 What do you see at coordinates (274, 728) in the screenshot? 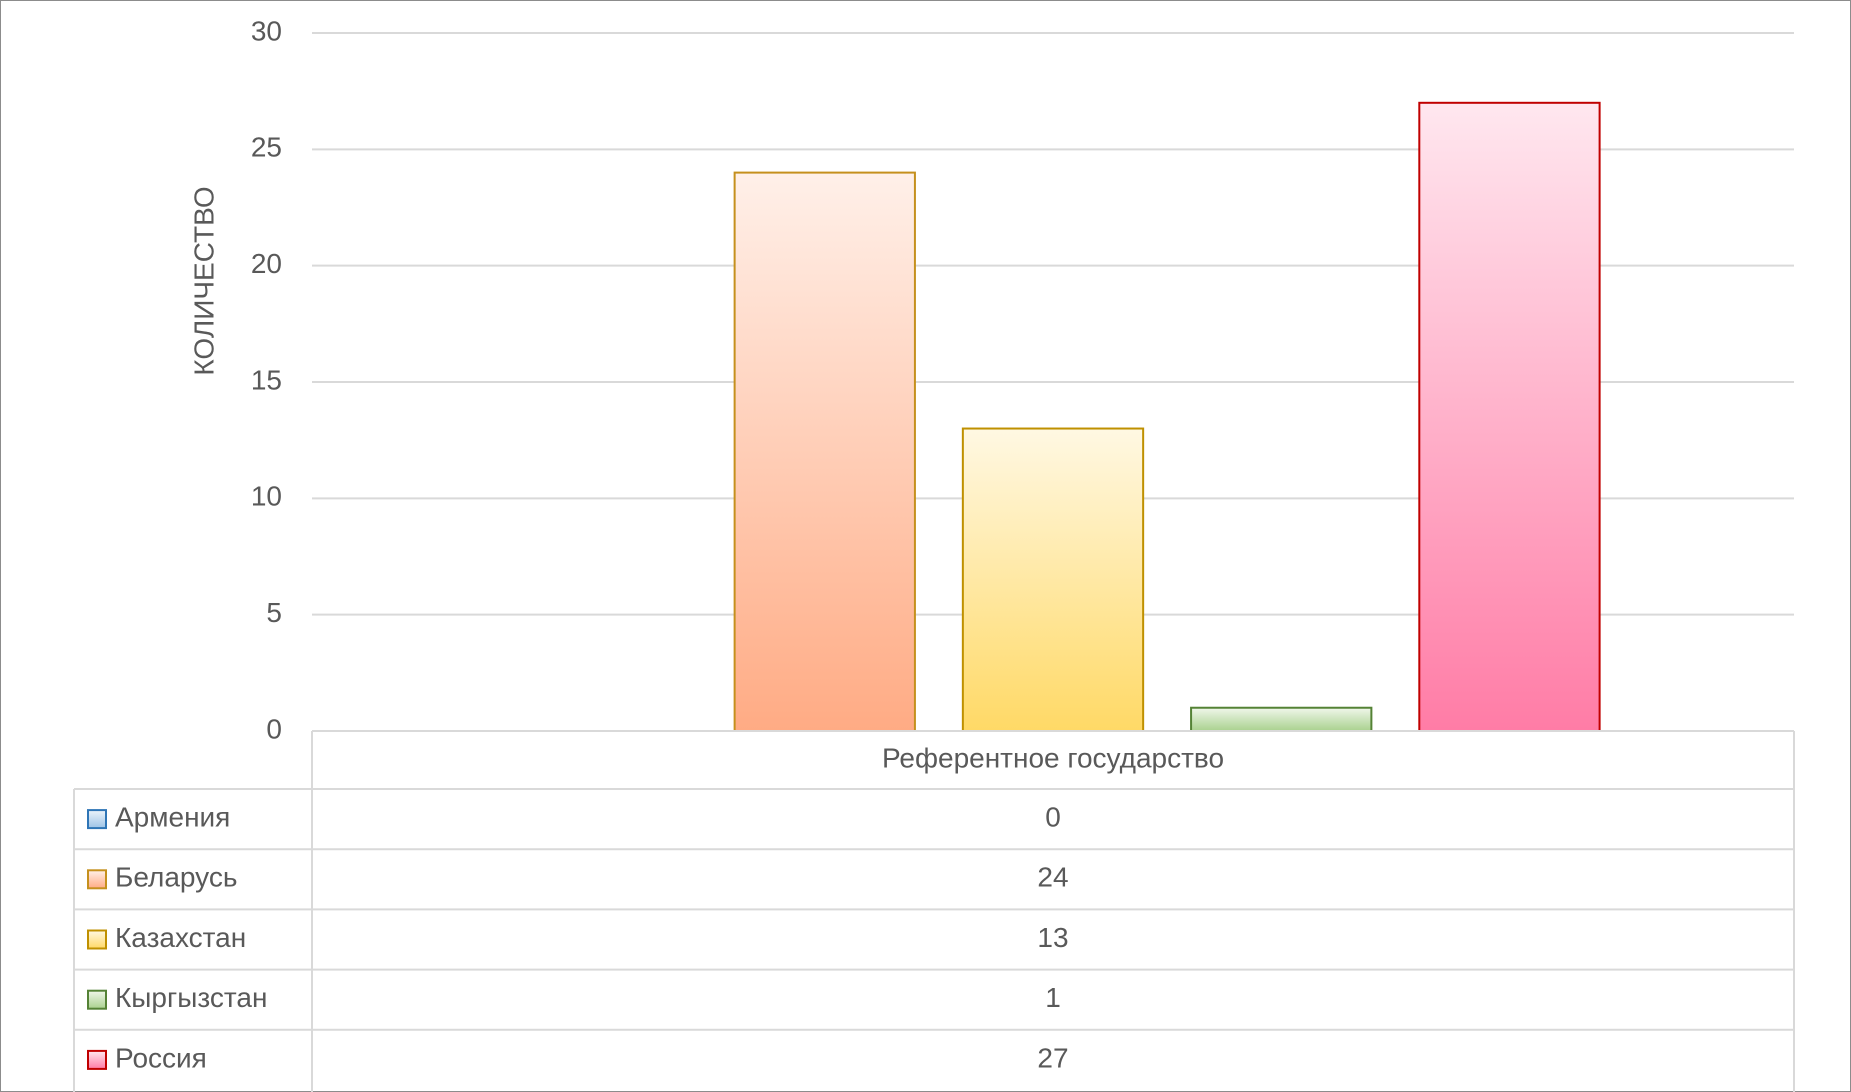
I see `y-tick-label: 0` at bounding box center [274, 728].